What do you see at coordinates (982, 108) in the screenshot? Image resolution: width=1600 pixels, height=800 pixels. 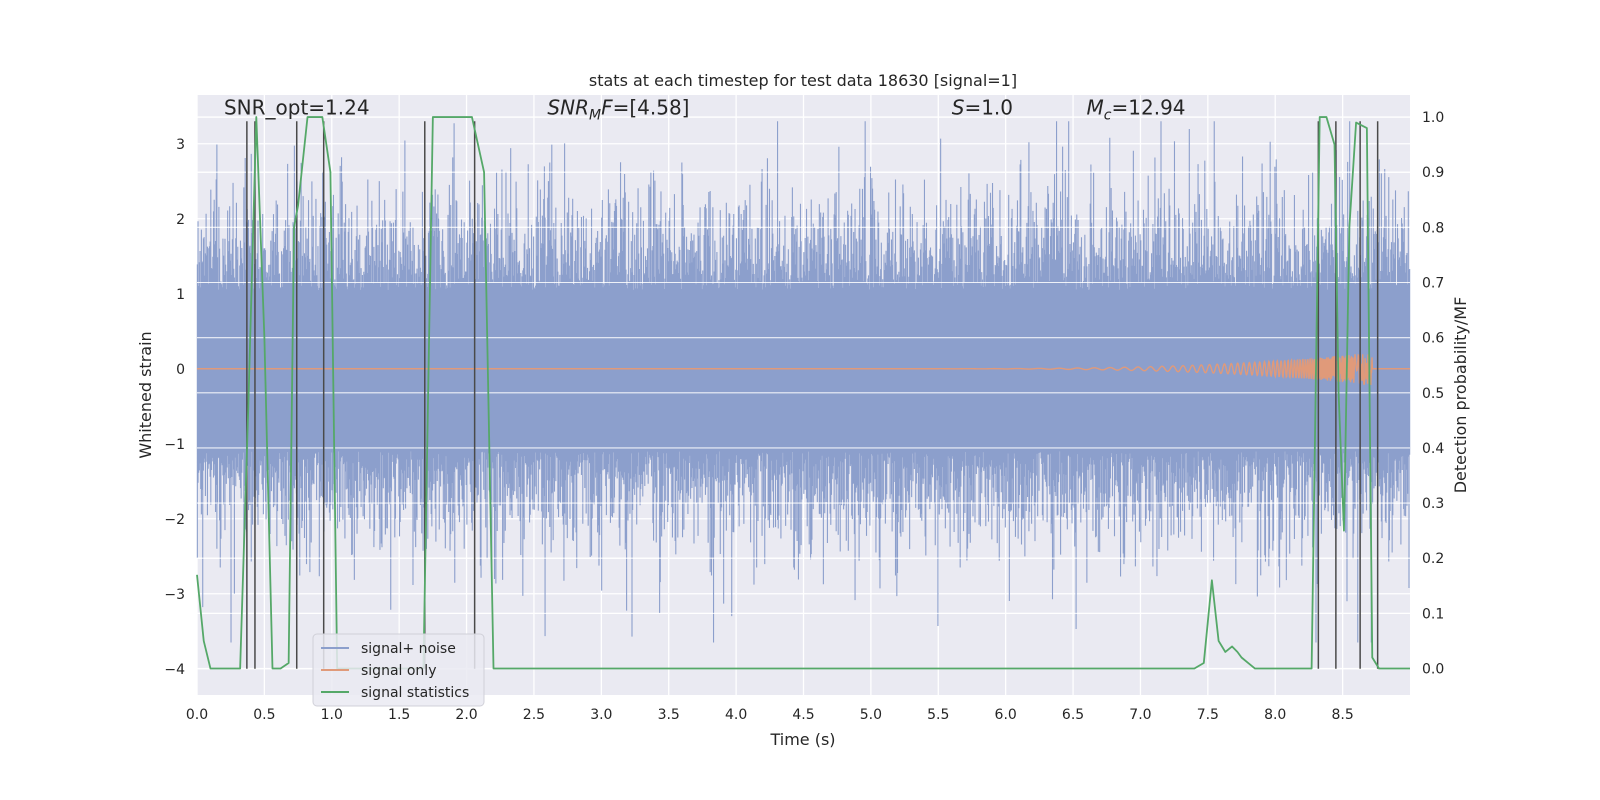 I see `annotation-text: S=1.0` at bounding box center [982, 108].